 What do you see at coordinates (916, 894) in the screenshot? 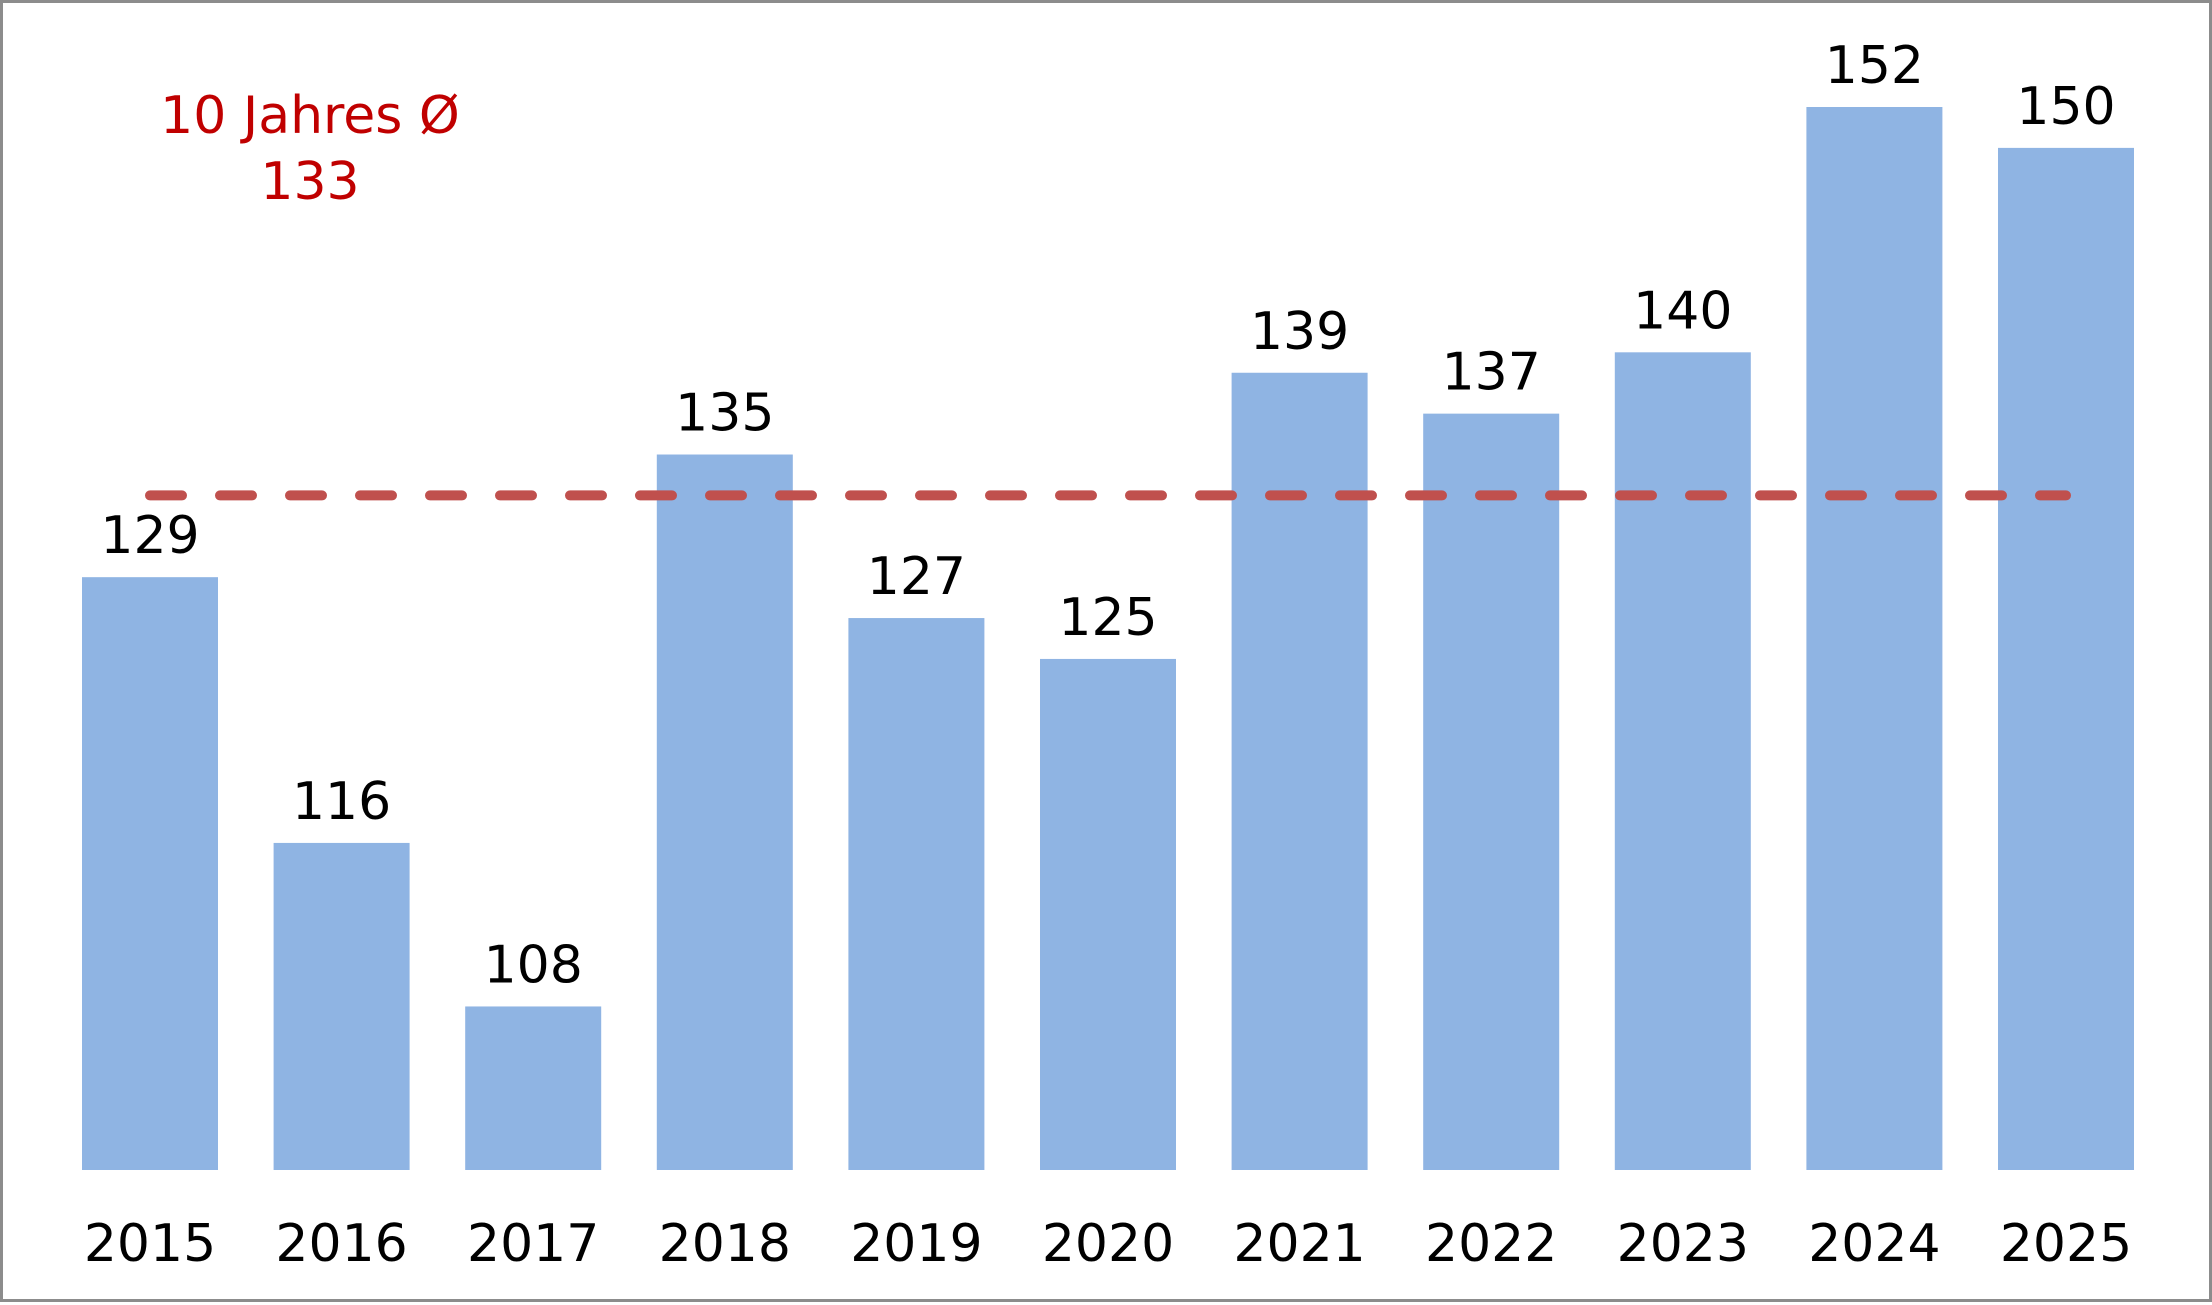
I see `bar-2019` at bounding box center [916, 894].